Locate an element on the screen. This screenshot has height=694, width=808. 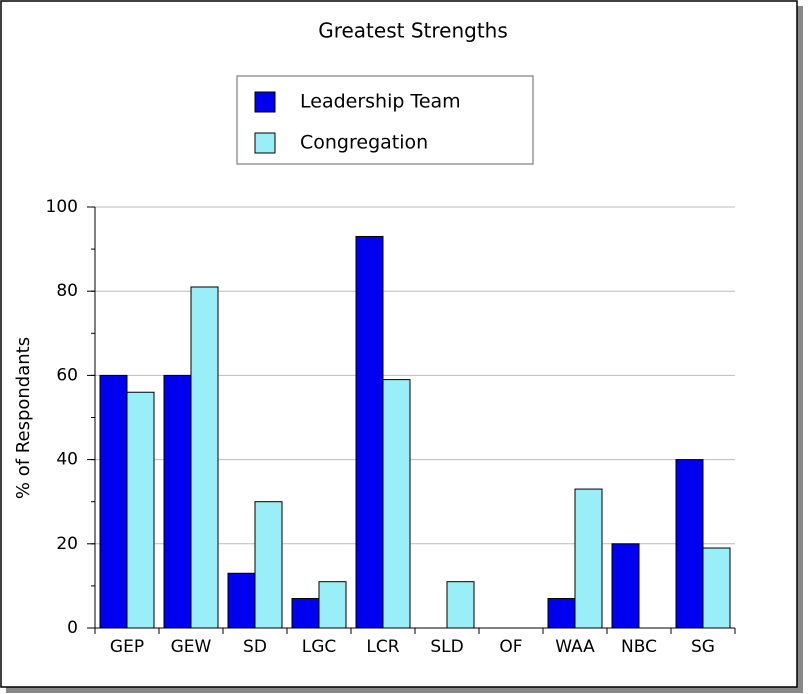
legend-label: Congregation is located at coordinates (364, 143).